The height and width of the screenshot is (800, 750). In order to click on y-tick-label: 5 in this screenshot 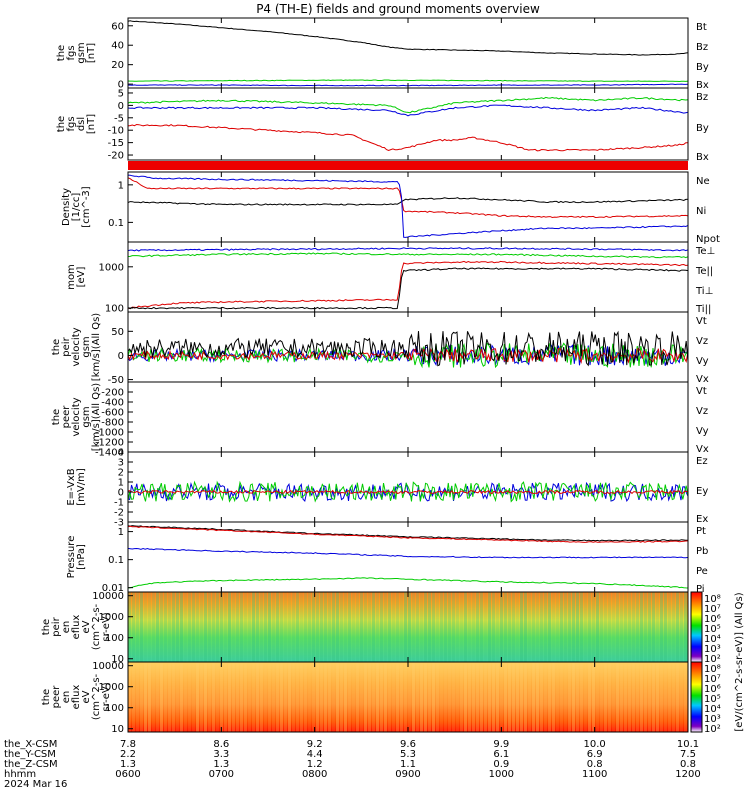, I will do `click(121, 93)`.